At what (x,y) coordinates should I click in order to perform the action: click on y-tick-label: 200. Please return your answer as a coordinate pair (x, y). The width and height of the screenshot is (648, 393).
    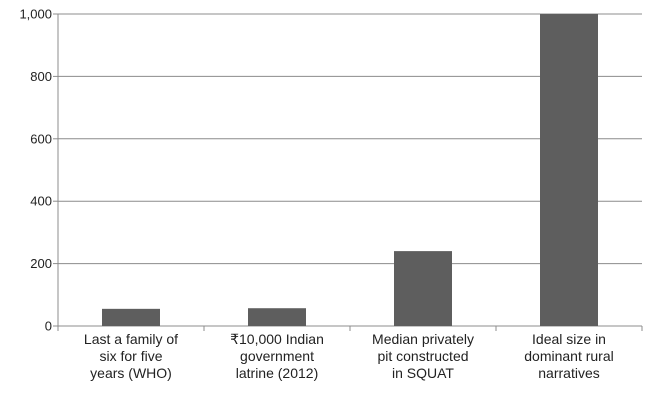
    Looking at the image, I should click on (41, 263).